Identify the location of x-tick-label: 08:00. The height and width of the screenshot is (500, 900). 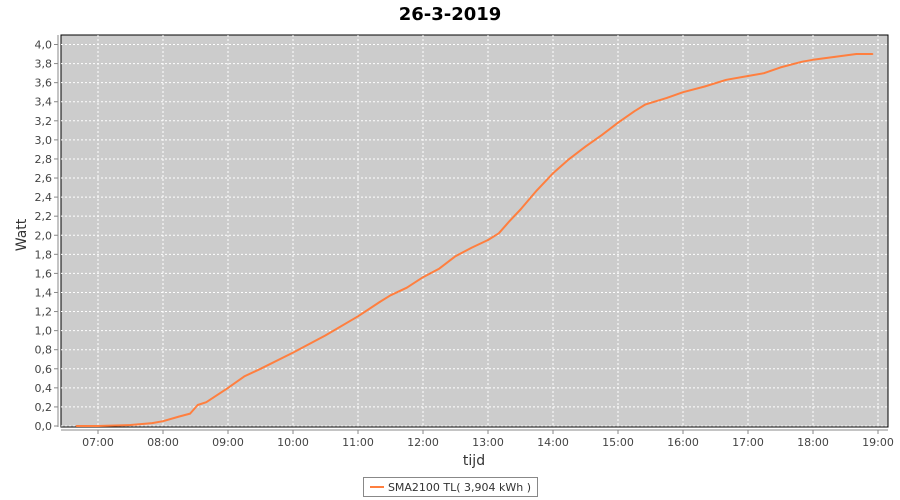
(163, 442).